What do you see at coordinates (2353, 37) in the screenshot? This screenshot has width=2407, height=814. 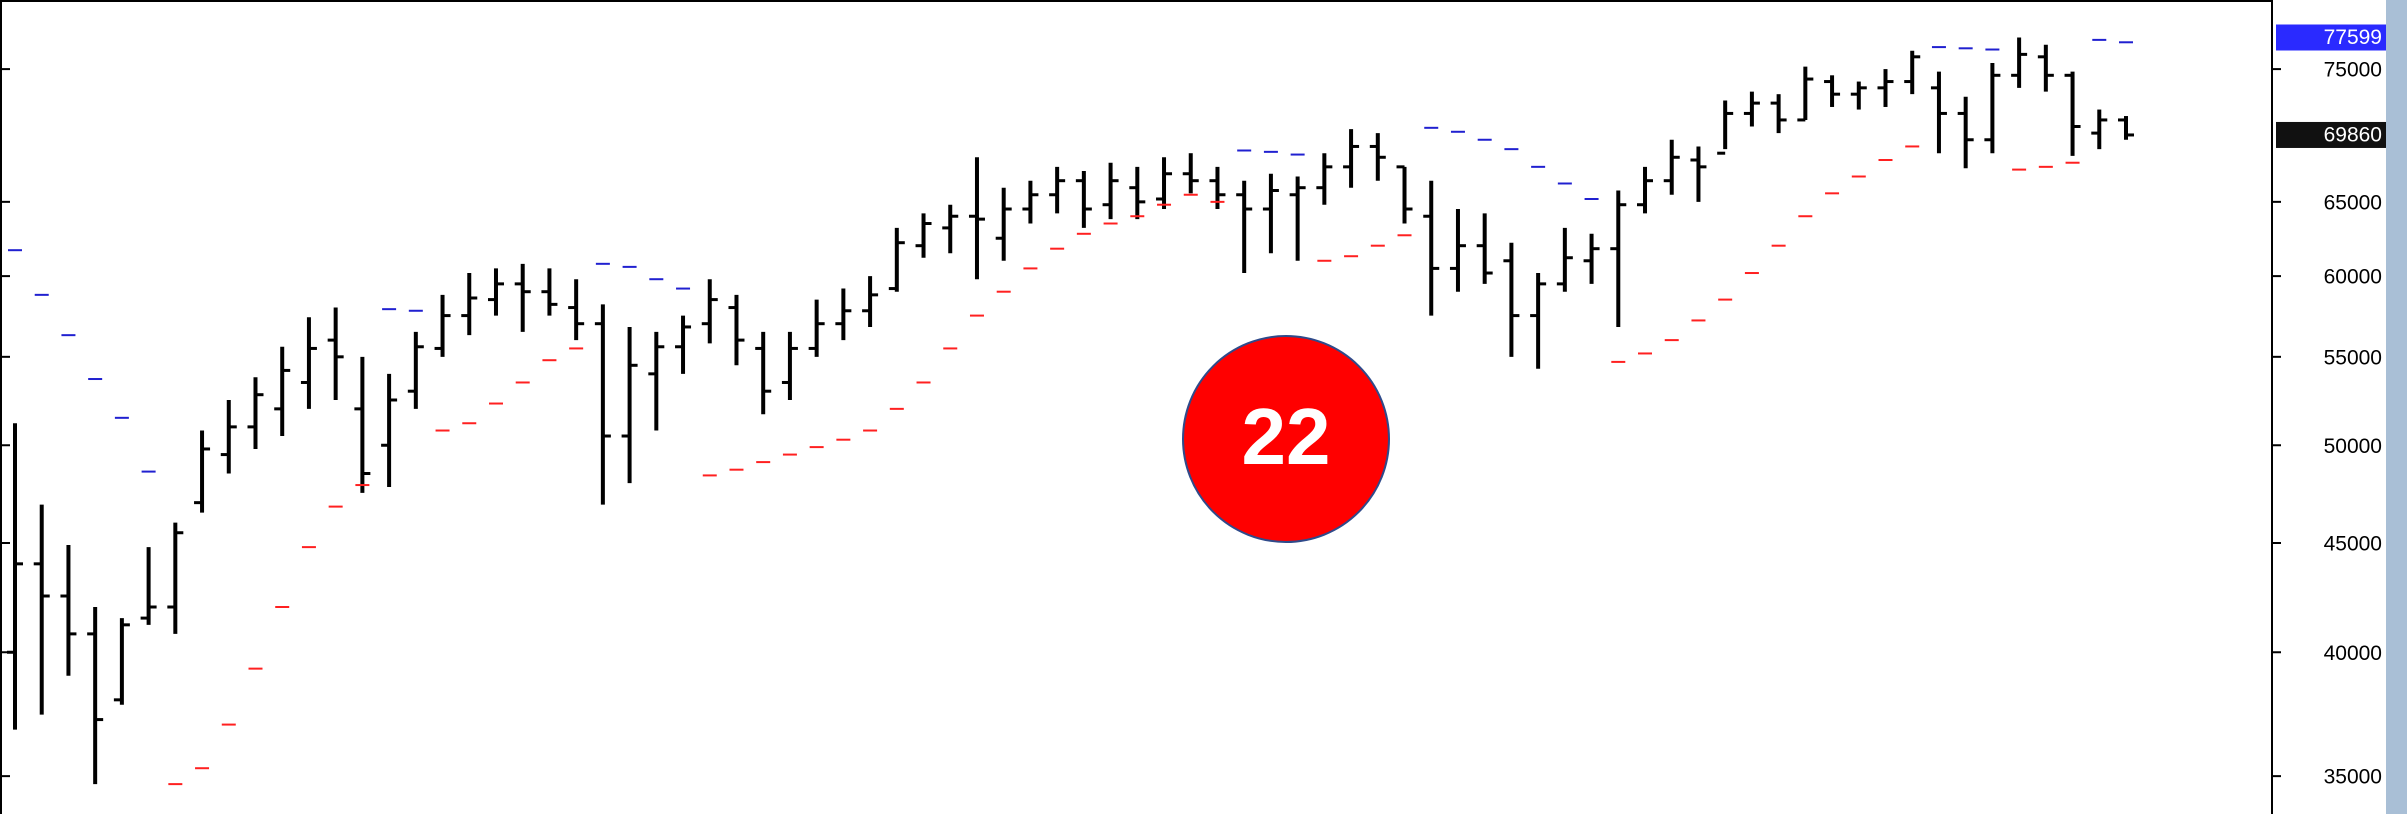 I see `price-tag-label: 77599` at bounding box center [2353, 37].